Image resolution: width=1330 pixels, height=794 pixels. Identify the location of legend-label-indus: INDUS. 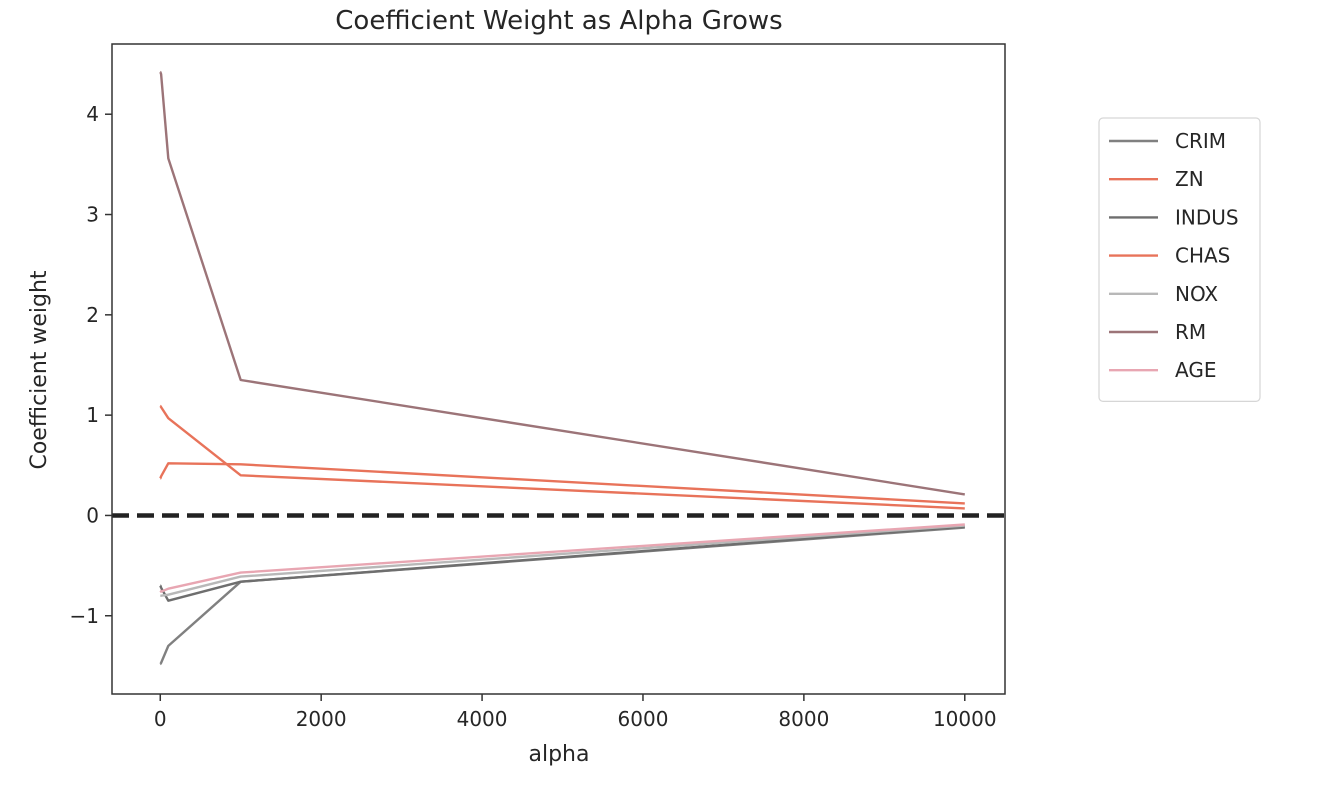
(1207, 217).